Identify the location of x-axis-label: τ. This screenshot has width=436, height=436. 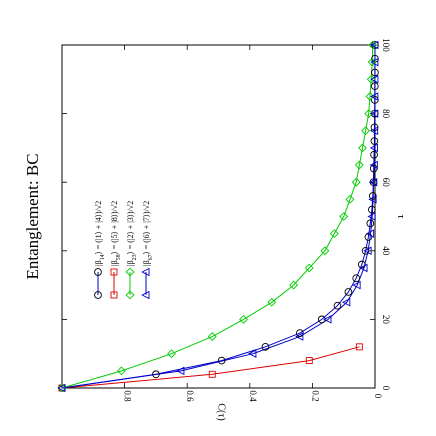
(400, 216).